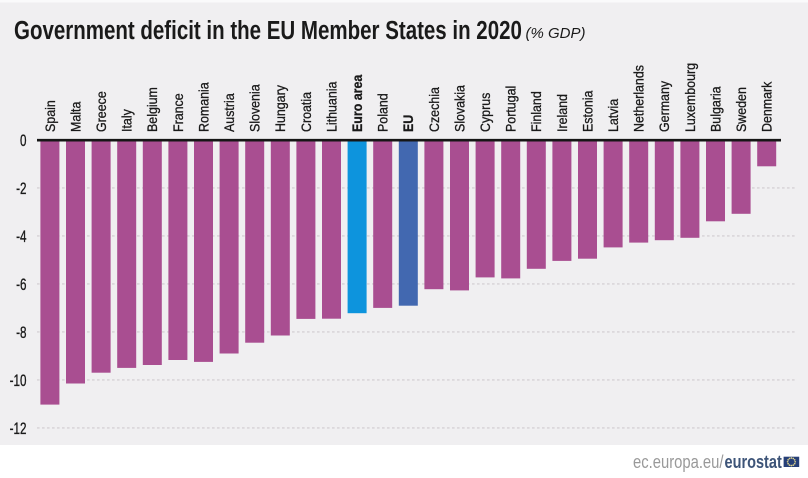 Image resolution: width=808 pixels, height=478 pixels. Describe the element at coordinates (767, 106) in the screenshot. I see `svg-text: Denmark` at that location.